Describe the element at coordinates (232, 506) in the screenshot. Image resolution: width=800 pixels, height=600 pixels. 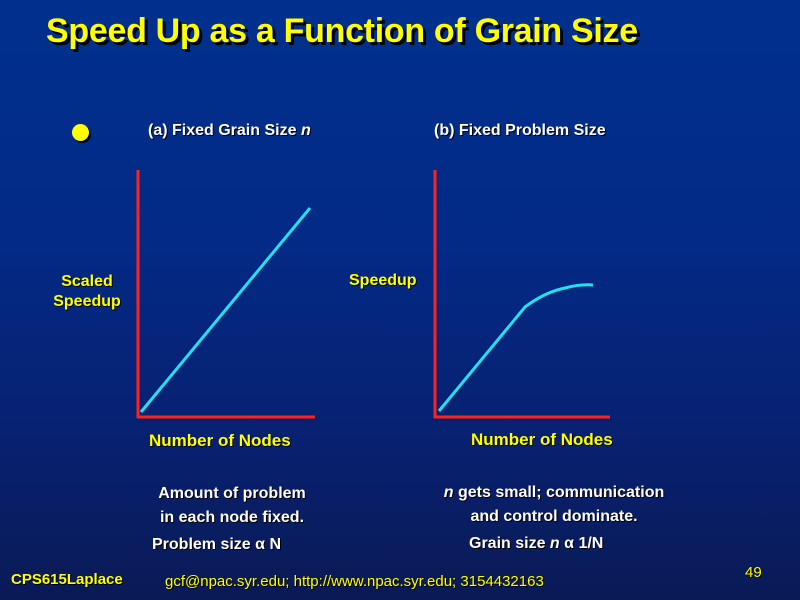
I see `panel-a-note: Amount of problem in each node fixed.` at that location.